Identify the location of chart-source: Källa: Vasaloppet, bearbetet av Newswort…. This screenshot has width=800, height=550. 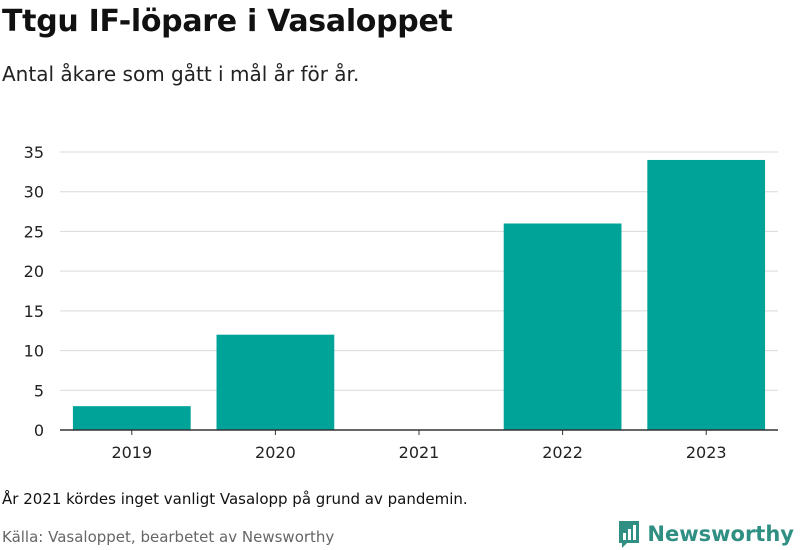
(168, 537).